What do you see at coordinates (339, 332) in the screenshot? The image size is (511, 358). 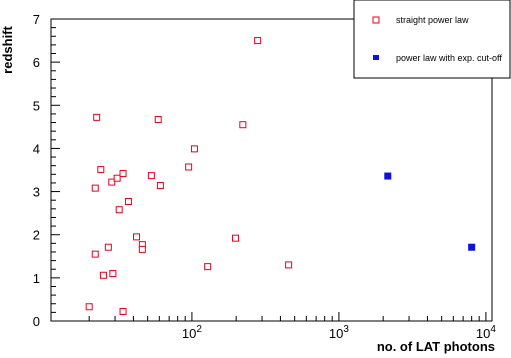 I see `x-tick-label: 10³` at bounding box center [339, 332].